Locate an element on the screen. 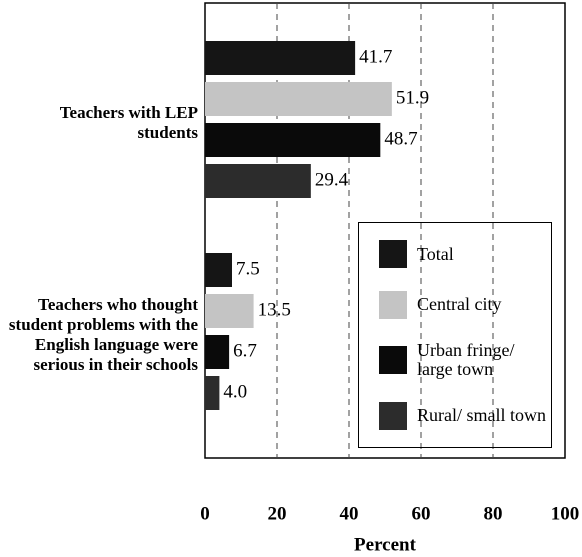  legend-item: Rural/ small town is located at coordinates (455, 415).